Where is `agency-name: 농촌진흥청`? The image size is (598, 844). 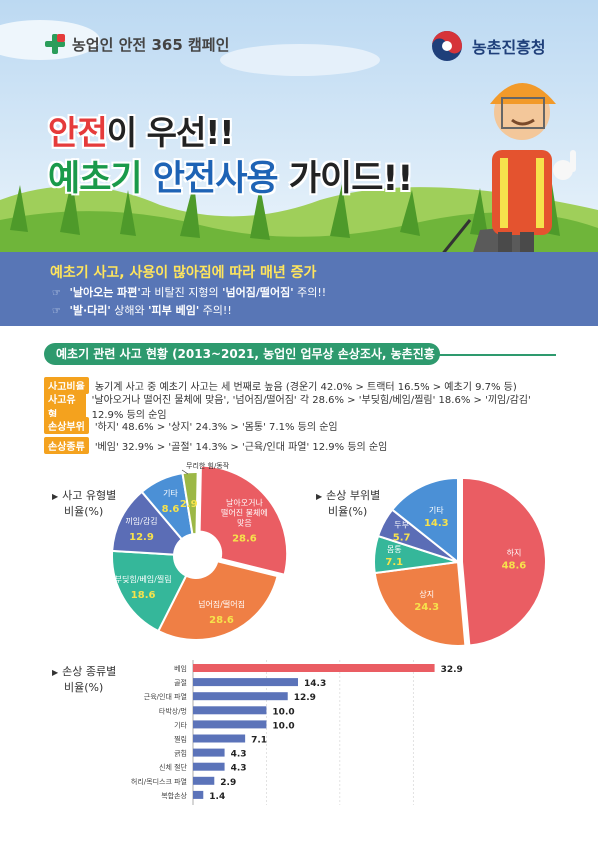 agency-name: 농촌진흥청 is located at coordinates (509, 47).